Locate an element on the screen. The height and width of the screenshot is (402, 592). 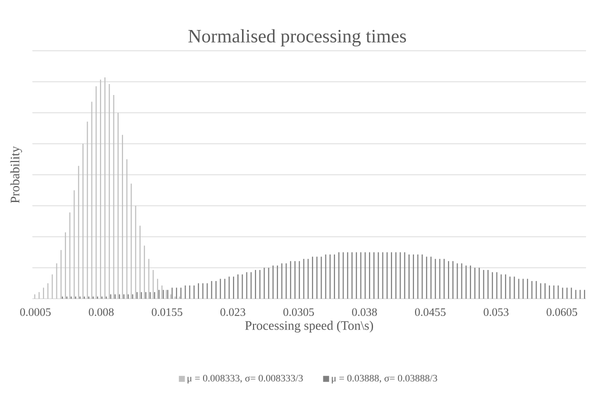
x-tick-label: 0.023 is located at coordinates (233, 312).